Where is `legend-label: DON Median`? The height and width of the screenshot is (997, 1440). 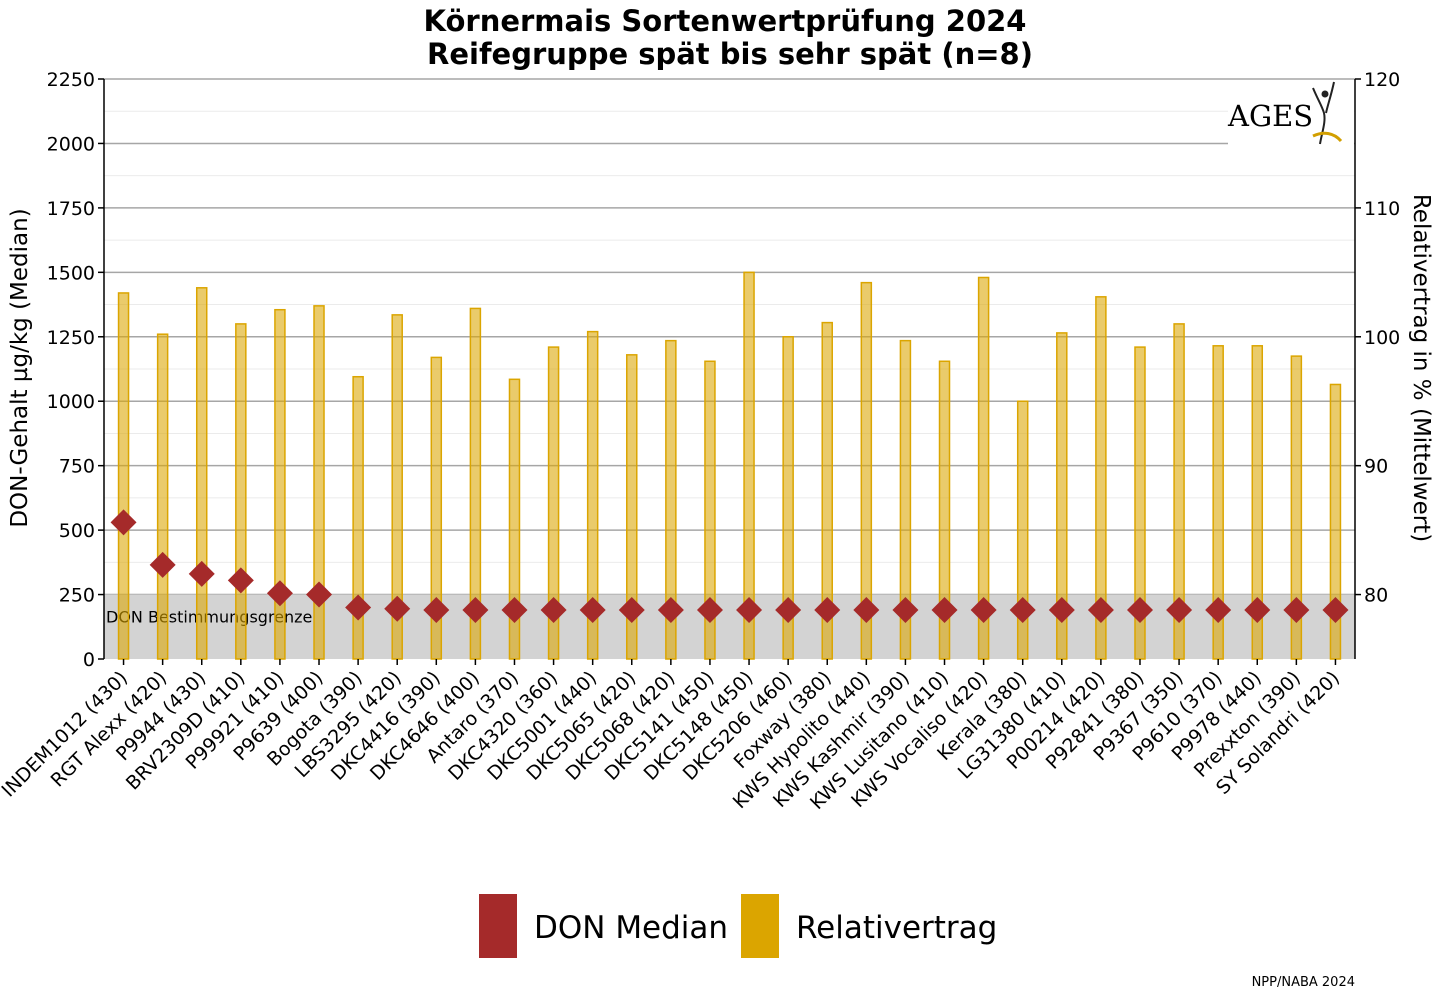 legend-label: DON Median is located at coordinates (631, 928).